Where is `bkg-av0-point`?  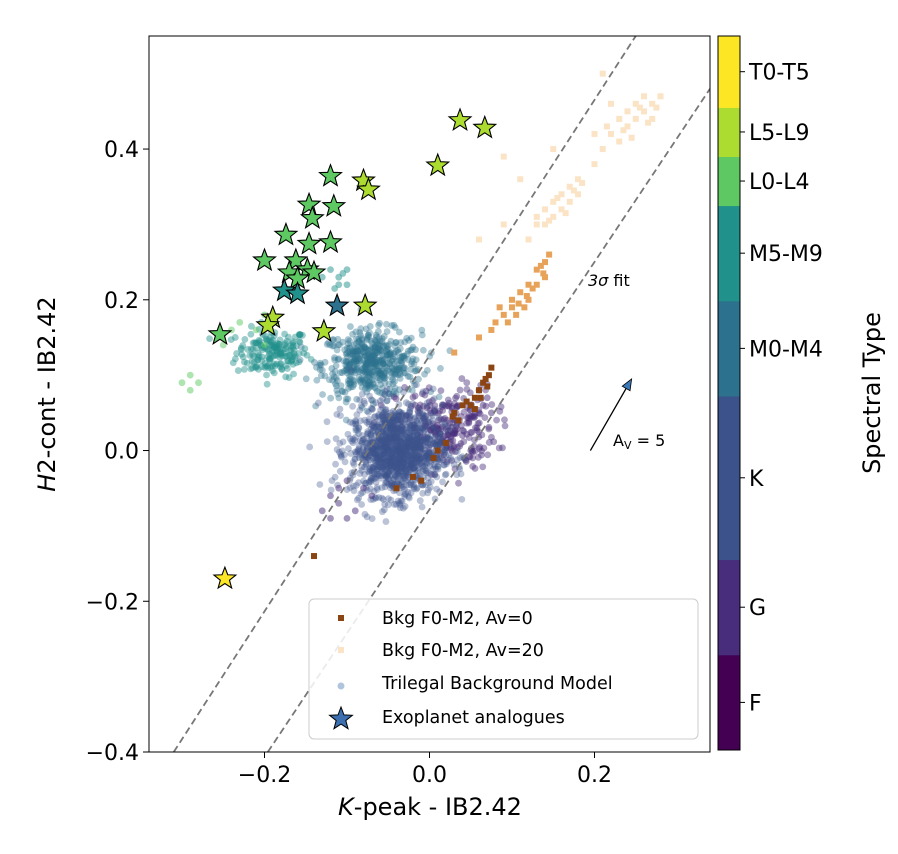 bkg-av0-point is located at coordinates (433, 458).